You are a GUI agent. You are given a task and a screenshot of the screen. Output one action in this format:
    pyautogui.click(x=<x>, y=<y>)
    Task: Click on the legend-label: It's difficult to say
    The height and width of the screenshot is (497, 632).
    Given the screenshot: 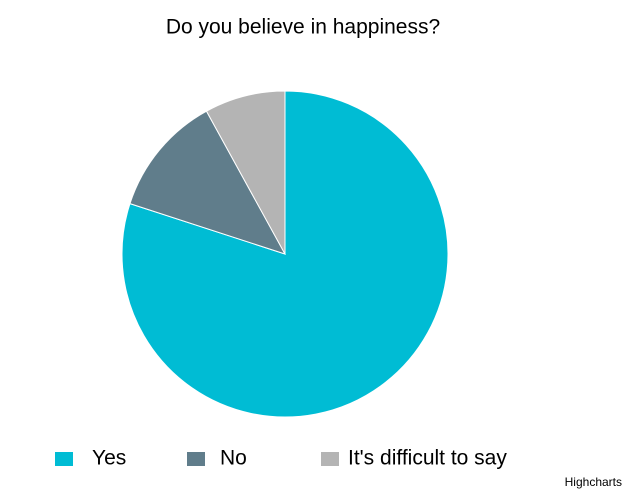 What is the action you would take?
    pyautogui.click(x=427, y=458)
    